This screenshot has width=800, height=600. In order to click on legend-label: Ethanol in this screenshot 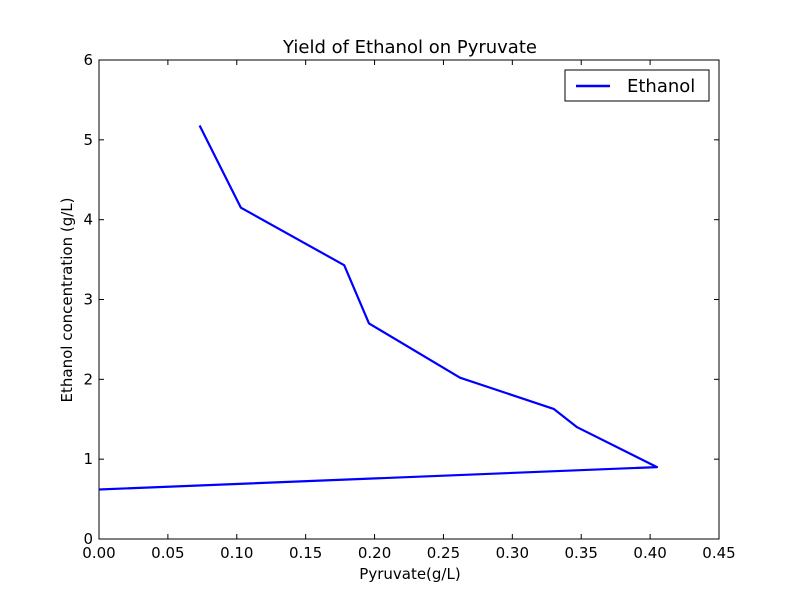, I will do `click(661, 86)`.